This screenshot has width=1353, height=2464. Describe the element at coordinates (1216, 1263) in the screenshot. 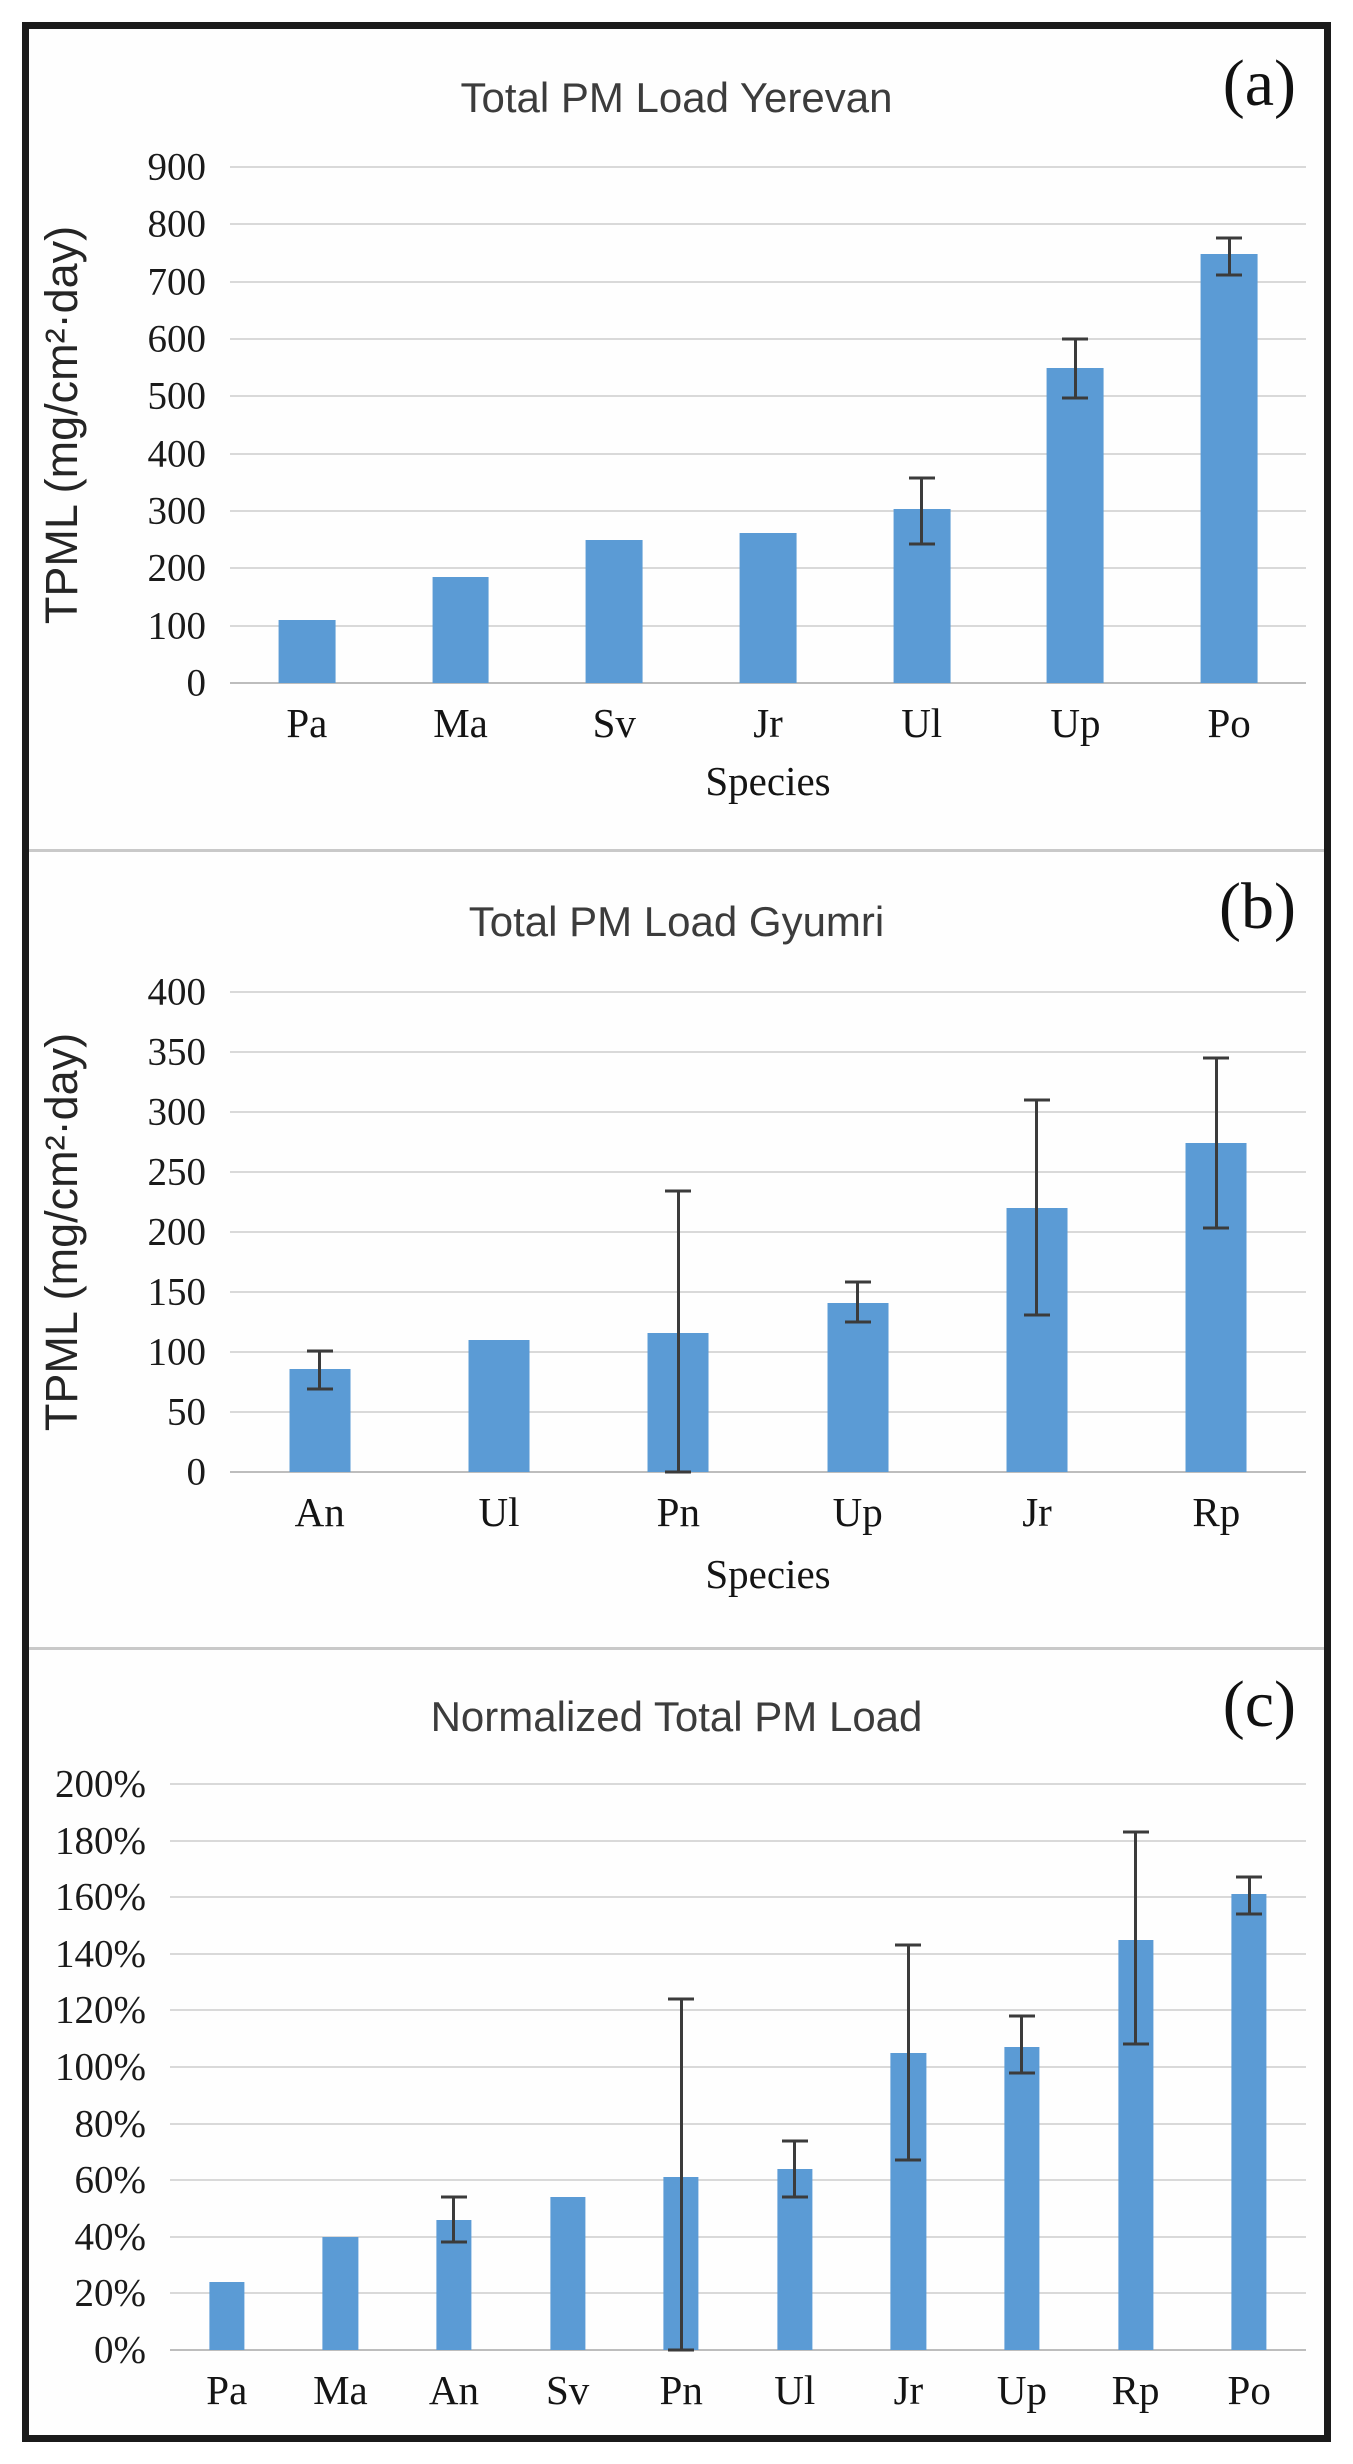

I see `category-slot-rp: Rp` at that location.